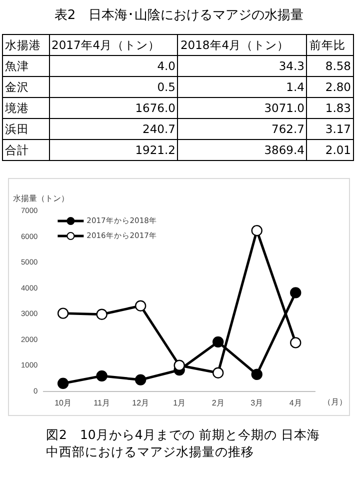 This screenshot has width=358, height=492. What do you see at coordinates (102, 403) in the screenshot?
I see `x-tick-label: 11月` at bounding box center [102, 403].